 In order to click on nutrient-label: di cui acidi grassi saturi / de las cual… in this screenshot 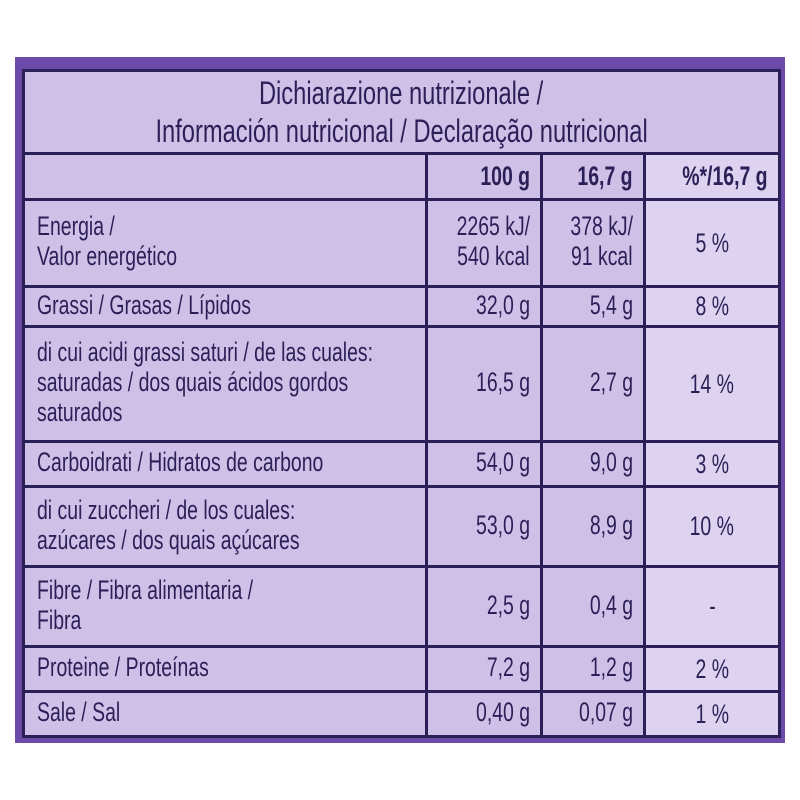, I will do `click(225, 384)`.